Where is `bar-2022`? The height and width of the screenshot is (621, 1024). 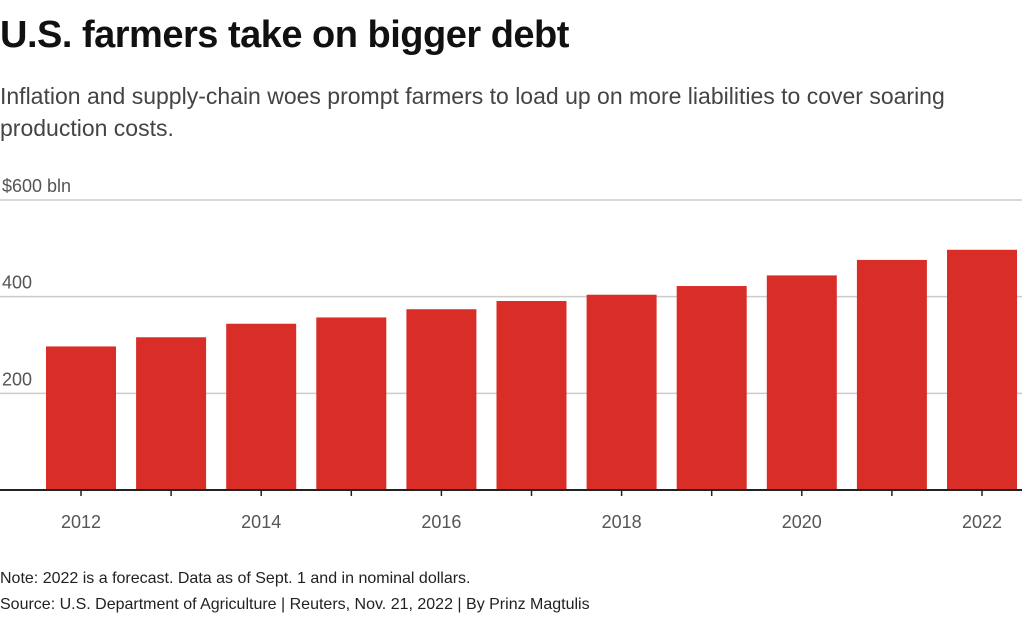
bar-2022 is located at coordinates (982, 369).